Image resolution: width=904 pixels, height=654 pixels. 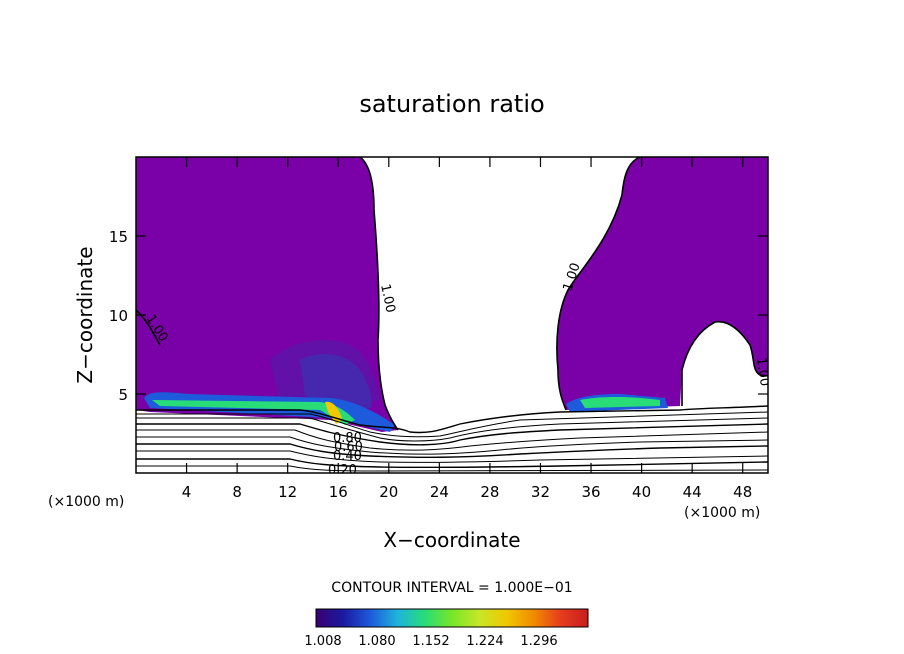 What do you see at coordinates (348, 447) in the screenshot?
I see `contour-label: 0.60` at bounding box center [348, 447].